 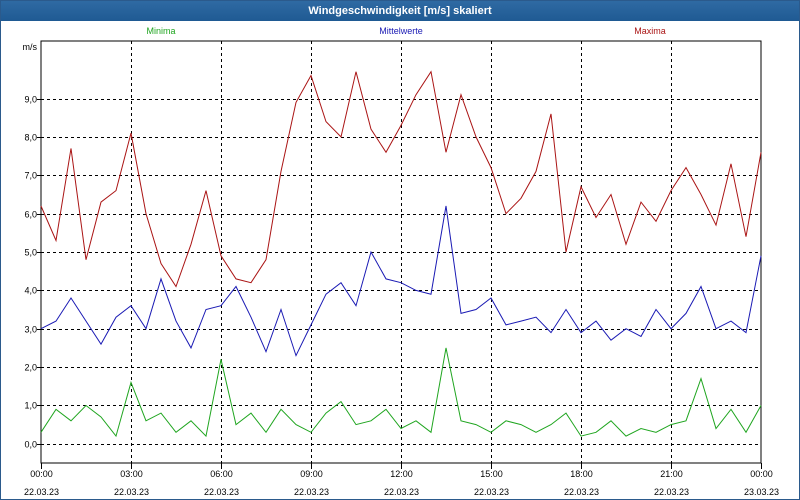 I want to click on y-tick-label: 7,0, so click(x=30, y=176).